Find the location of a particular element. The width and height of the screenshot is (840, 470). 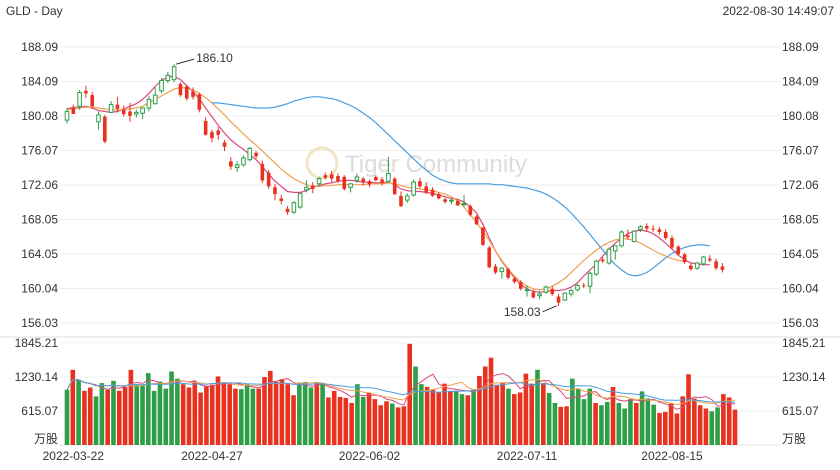

price-tick-label-left: 168.05 is located at coordinates (39, 220).